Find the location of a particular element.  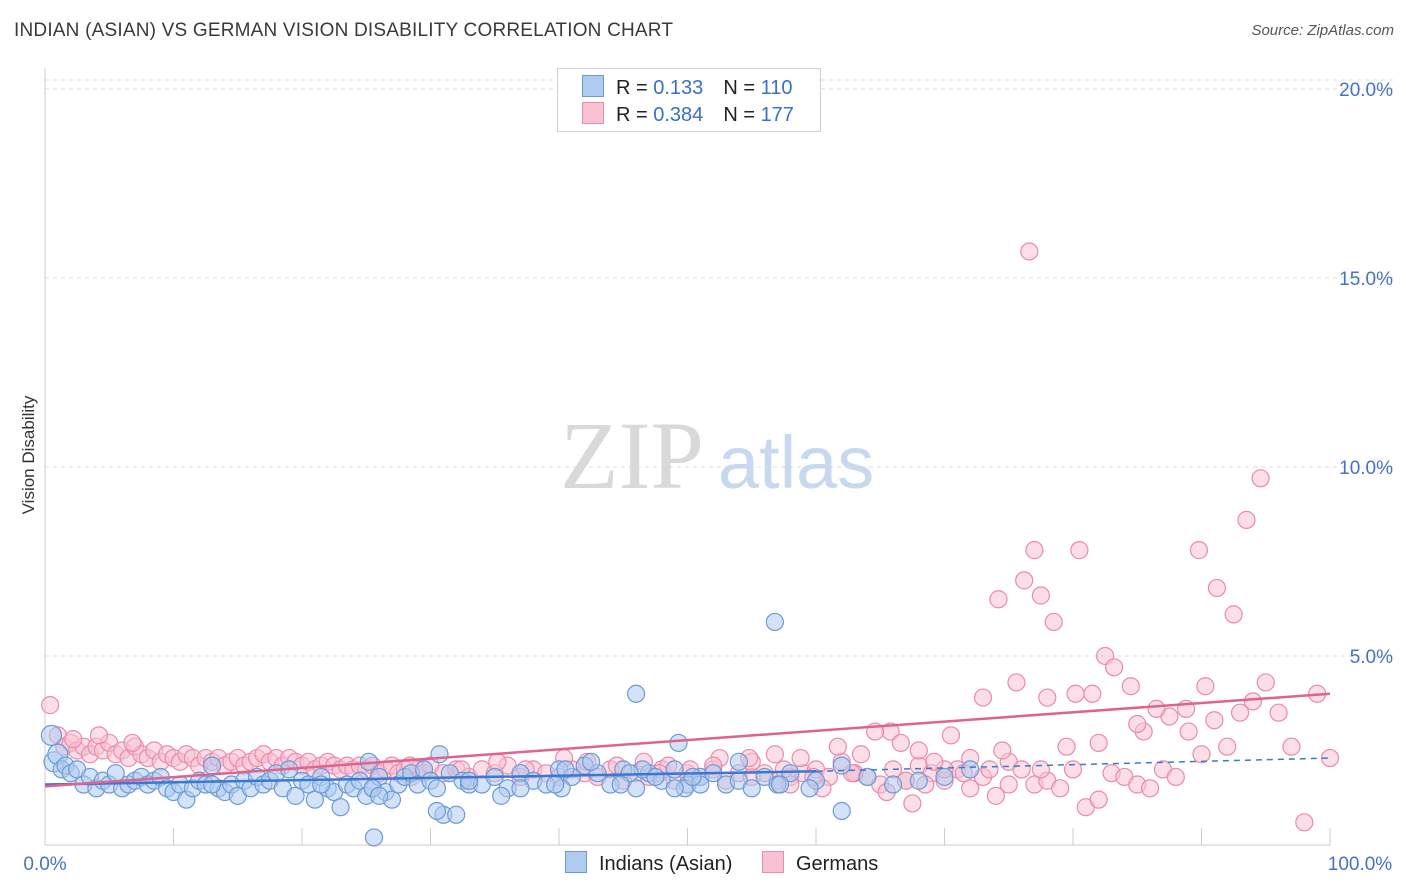

germans-trend-line is located at coordinates (687, 740).